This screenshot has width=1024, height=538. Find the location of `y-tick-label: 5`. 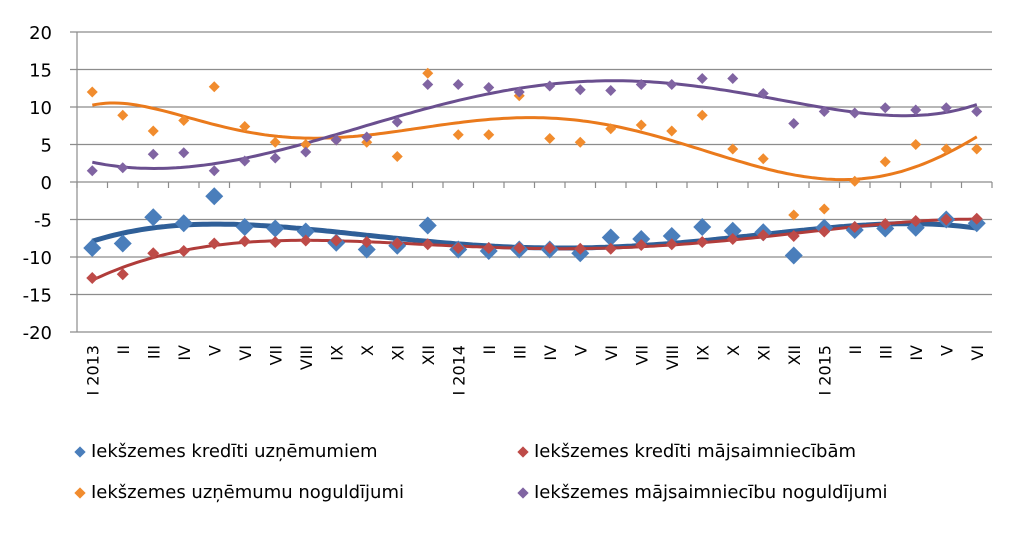

y-tick-label: 5 is located at coordinates (46, 146).